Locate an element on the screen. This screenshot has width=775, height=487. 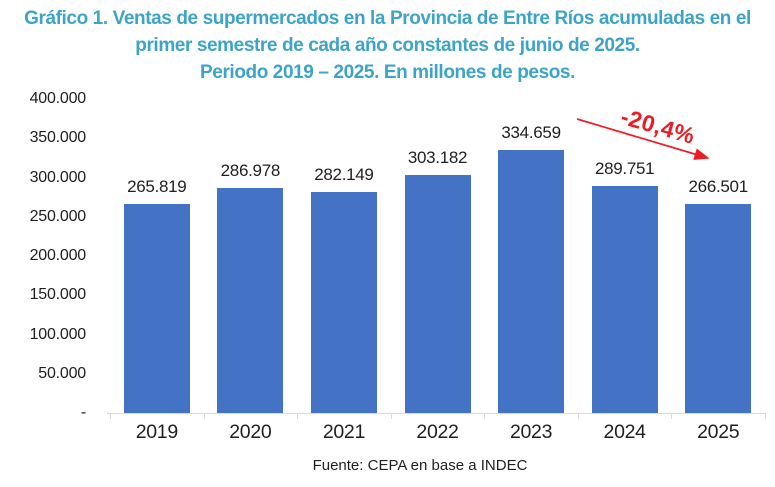
bar-value-label: 265.819 is located at coordinates (157, 187).